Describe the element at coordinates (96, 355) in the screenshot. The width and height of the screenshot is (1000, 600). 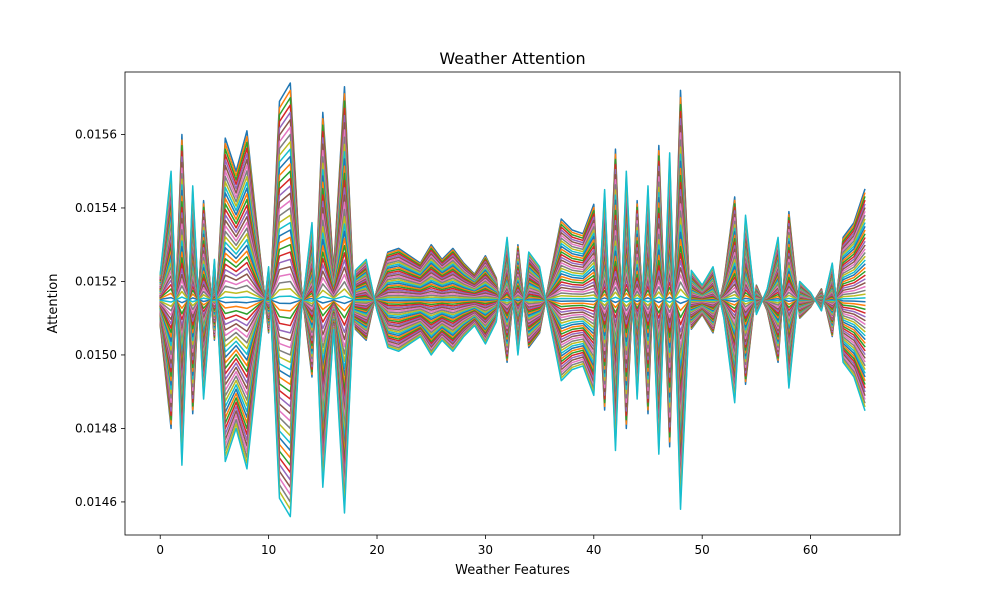
I see `y-tick-label: 0.0150` at that location.